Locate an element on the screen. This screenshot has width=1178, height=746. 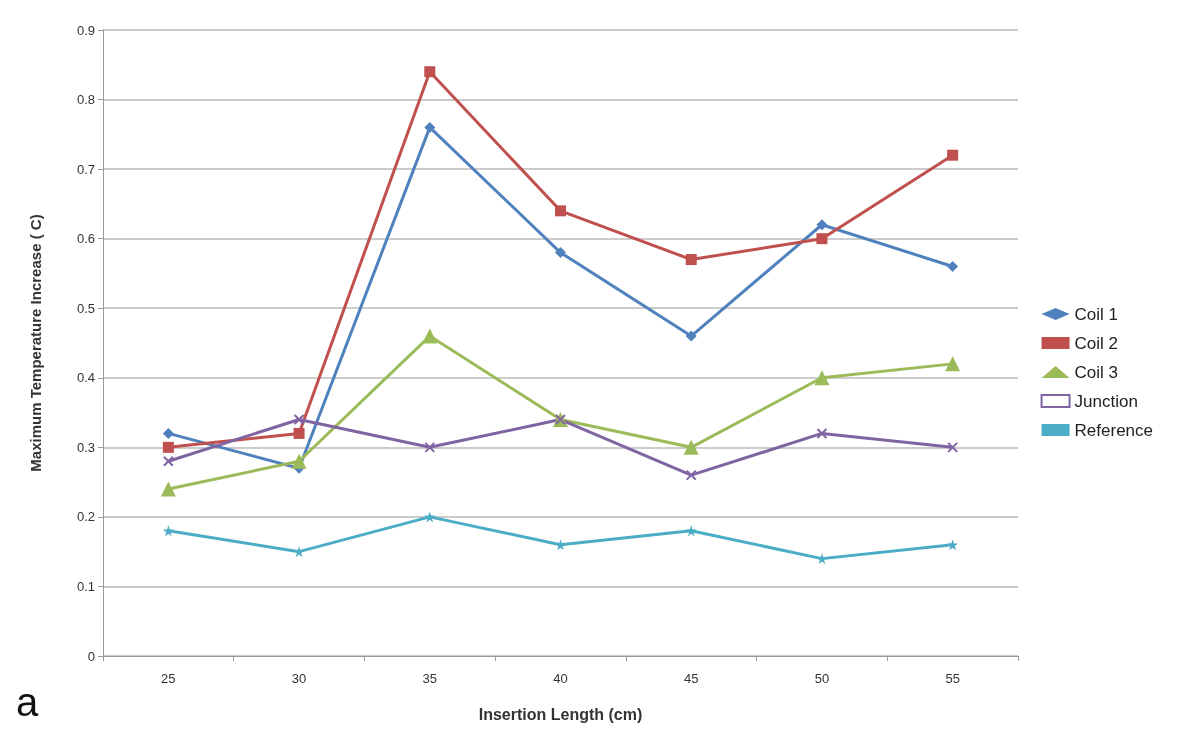
y-tick-label: 0.5 is located at coordinates (85, 308).